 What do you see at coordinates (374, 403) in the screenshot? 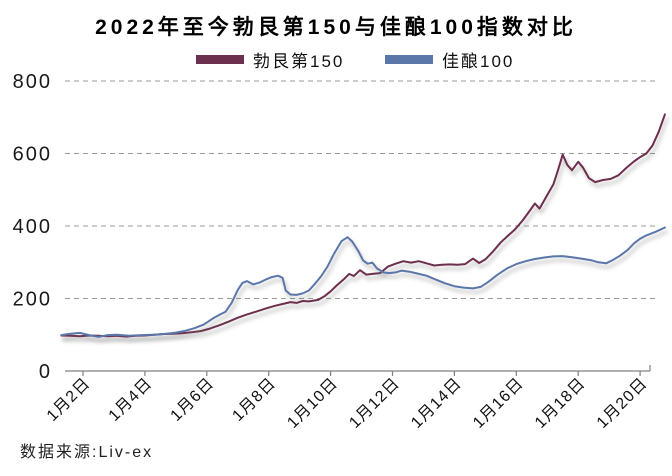
I see `x-axis-label-5: 1月12日` at bounding box center [374, 403].